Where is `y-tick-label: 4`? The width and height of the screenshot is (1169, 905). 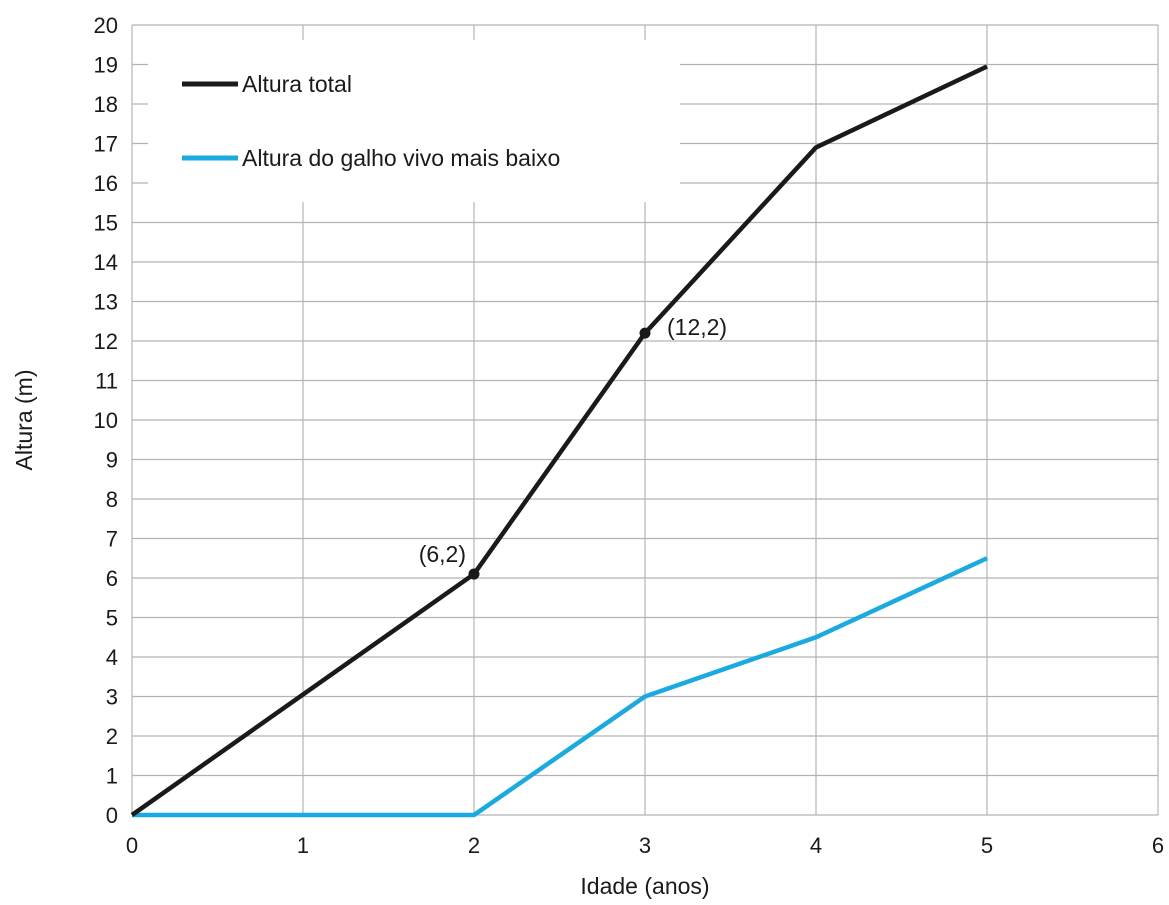 y-tick-label: 4 is located at coordinates (112, 657).